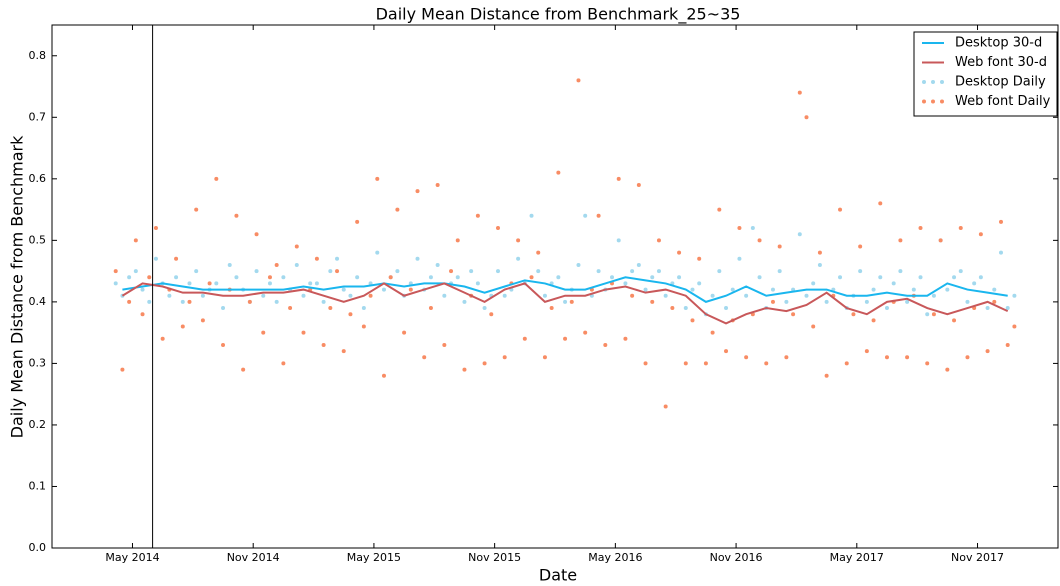 The image size is (1060, 586). Describe the element at coordinates (494, 557) in the screenshot. I see `x-tick-label: Nov 2015` at that location.